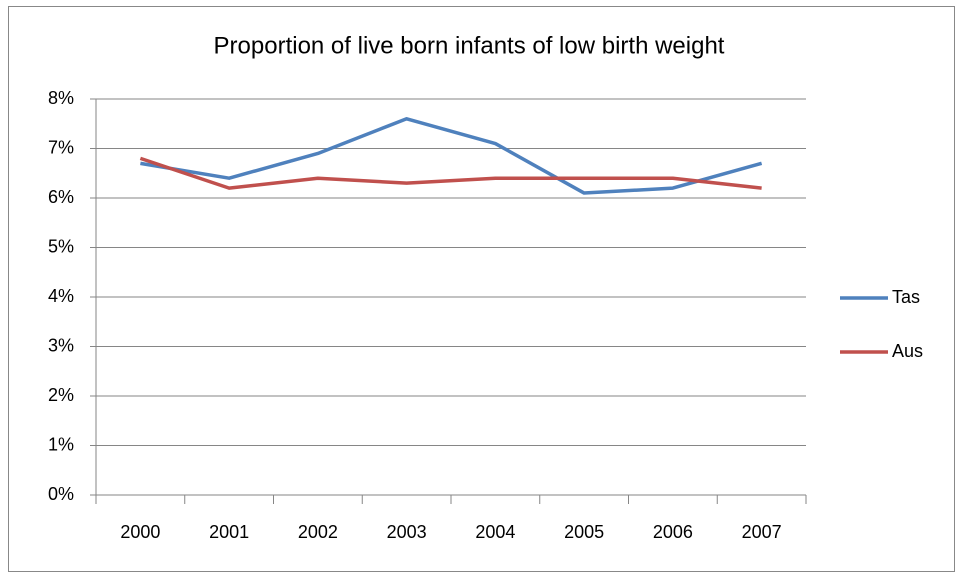 This screenshot has width=963, height=578. Describe the element at coordinates (906, 297) in the screenshot. I see `legend-label: Tas` at that location.